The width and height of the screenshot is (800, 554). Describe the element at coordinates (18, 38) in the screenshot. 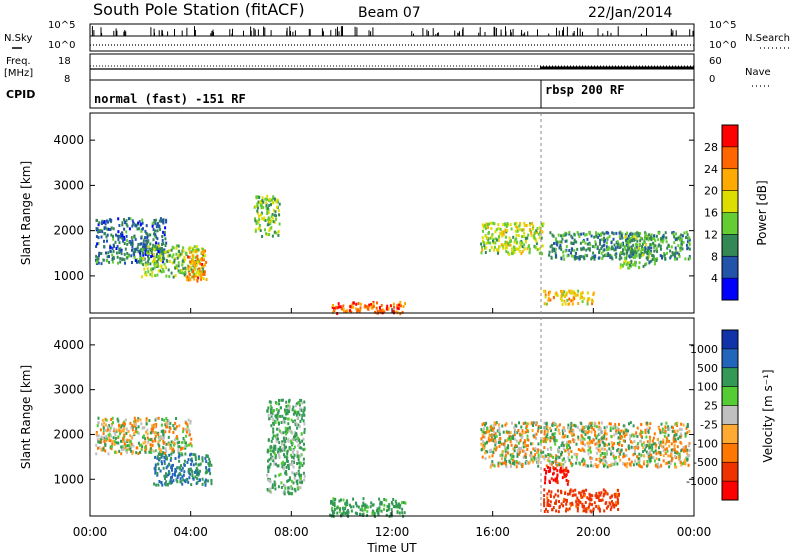

I see `nsky-label: N.Sky` at that location.